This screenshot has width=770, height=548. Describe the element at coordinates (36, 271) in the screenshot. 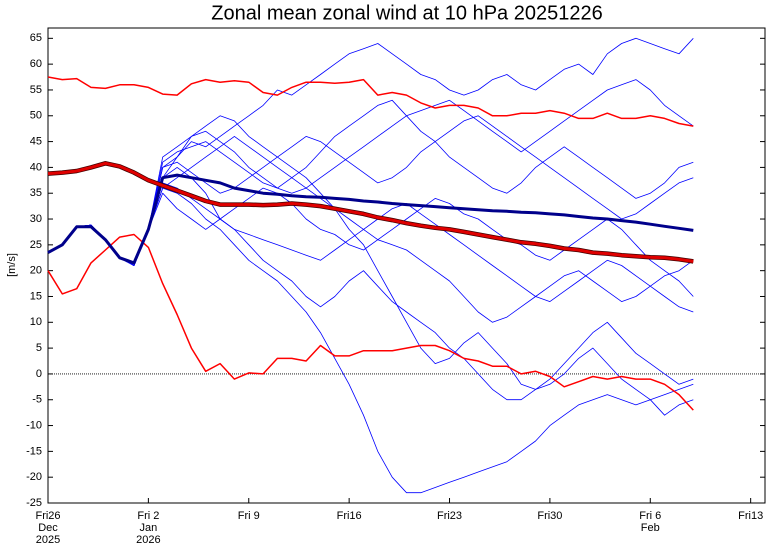

I see `y-tick-label: 20` at that location.